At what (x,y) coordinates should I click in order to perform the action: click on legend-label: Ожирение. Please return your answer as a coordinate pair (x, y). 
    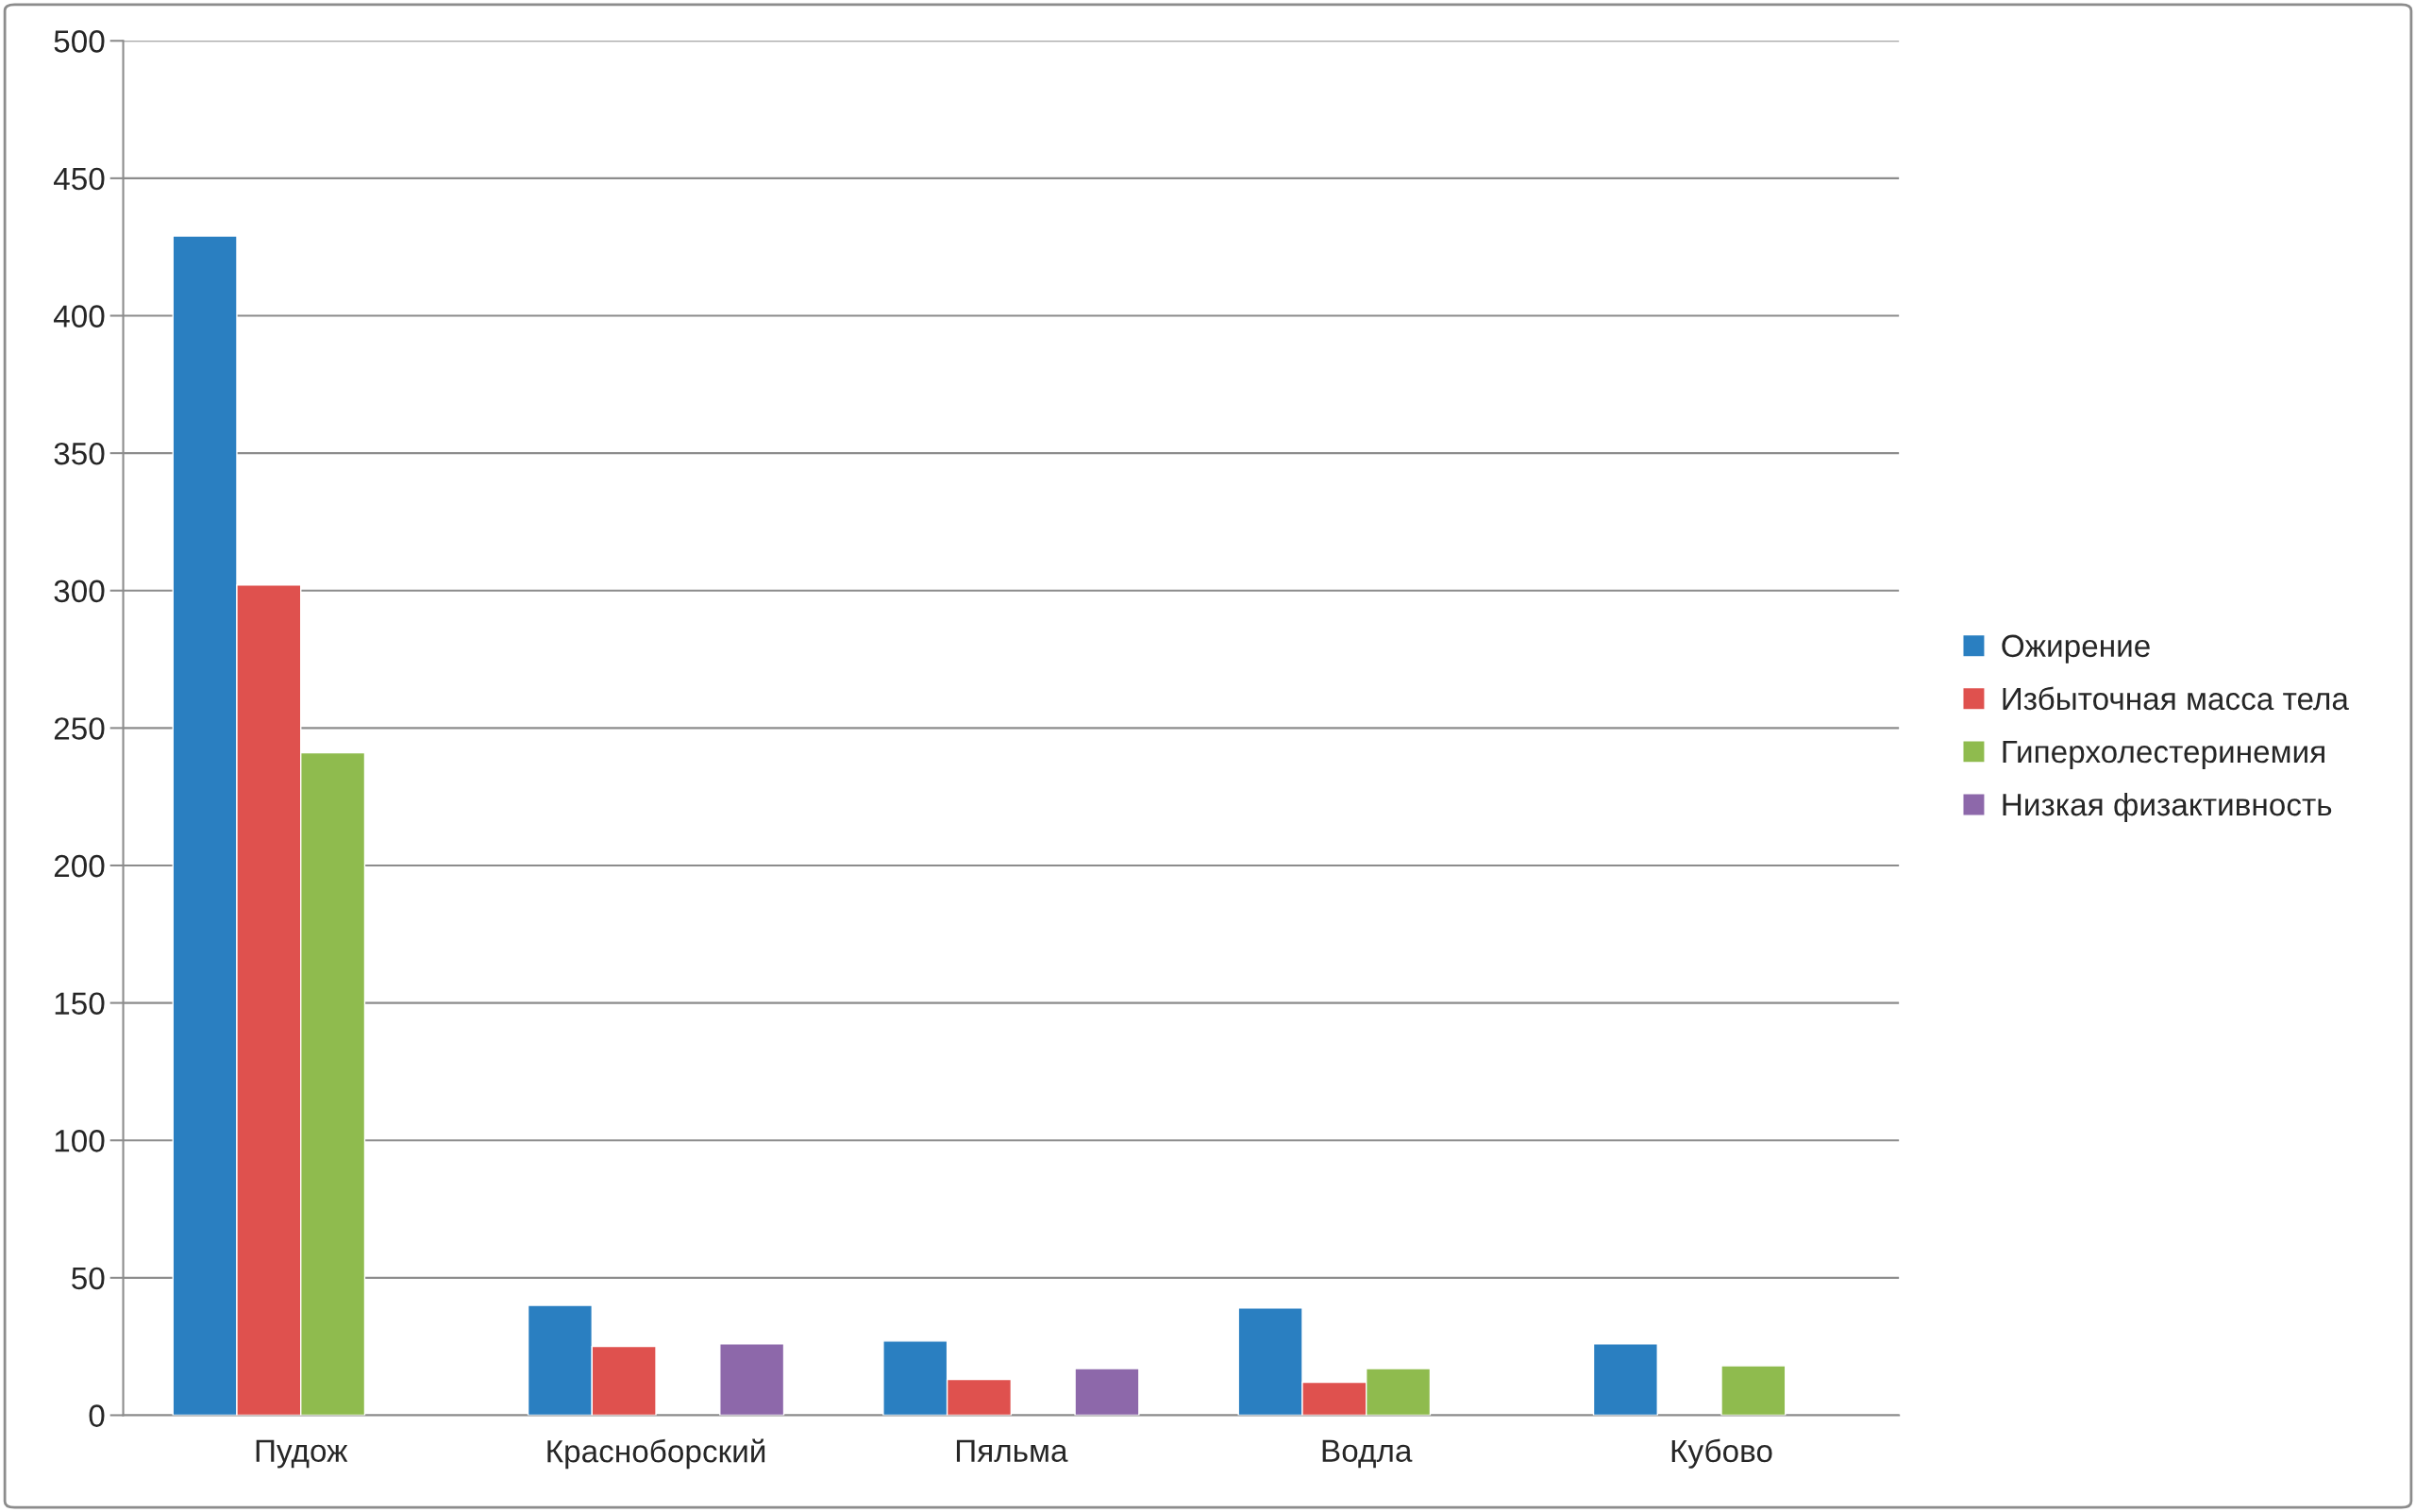
    Looking at the image, I should click on (2076, 649).